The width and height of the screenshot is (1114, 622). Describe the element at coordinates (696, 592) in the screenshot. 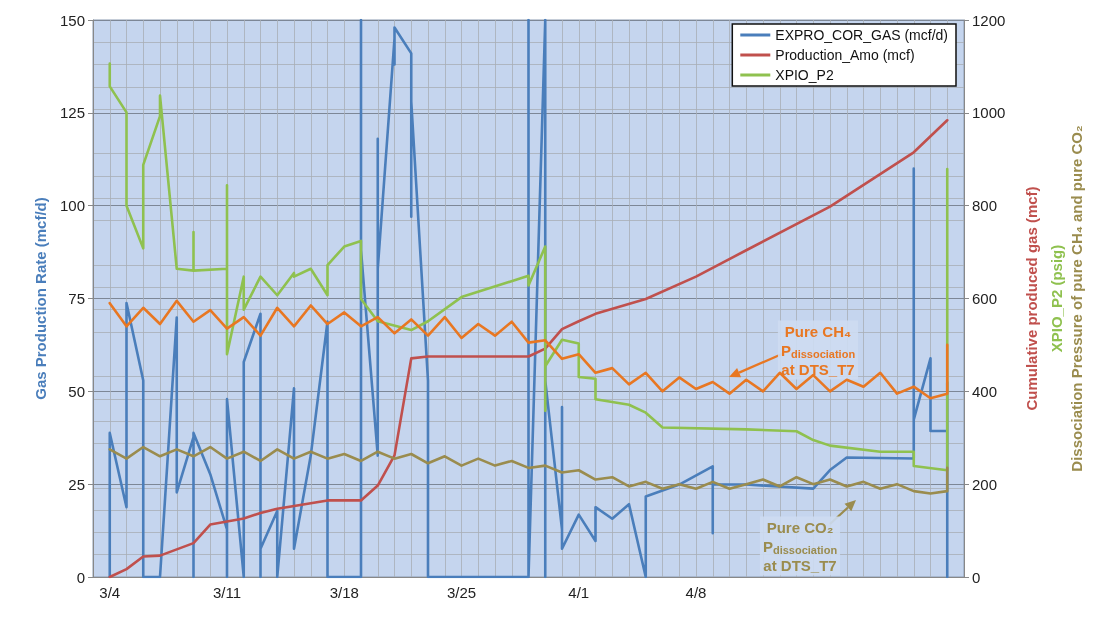

I see `x-tick-label: 4/8` at that location.